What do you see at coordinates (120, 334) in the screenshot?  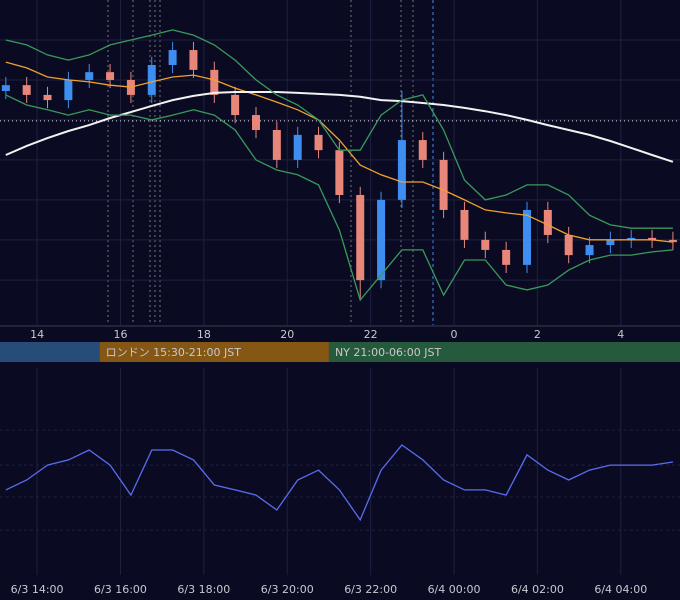 I see `x-tick-label: 16` at bounding box center [120, 334].